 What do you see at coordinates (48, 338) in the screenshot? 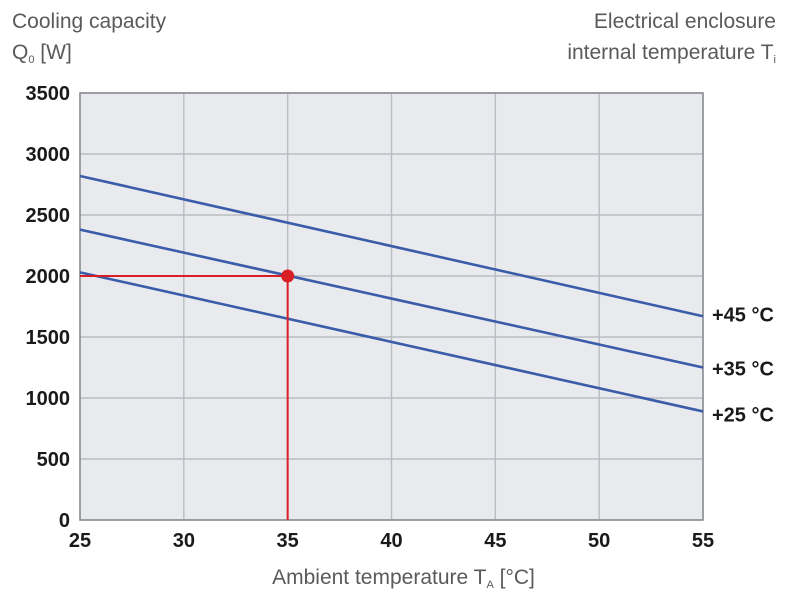
I see `y-tick-label-3: 1500` at bounding box center [48, 338].